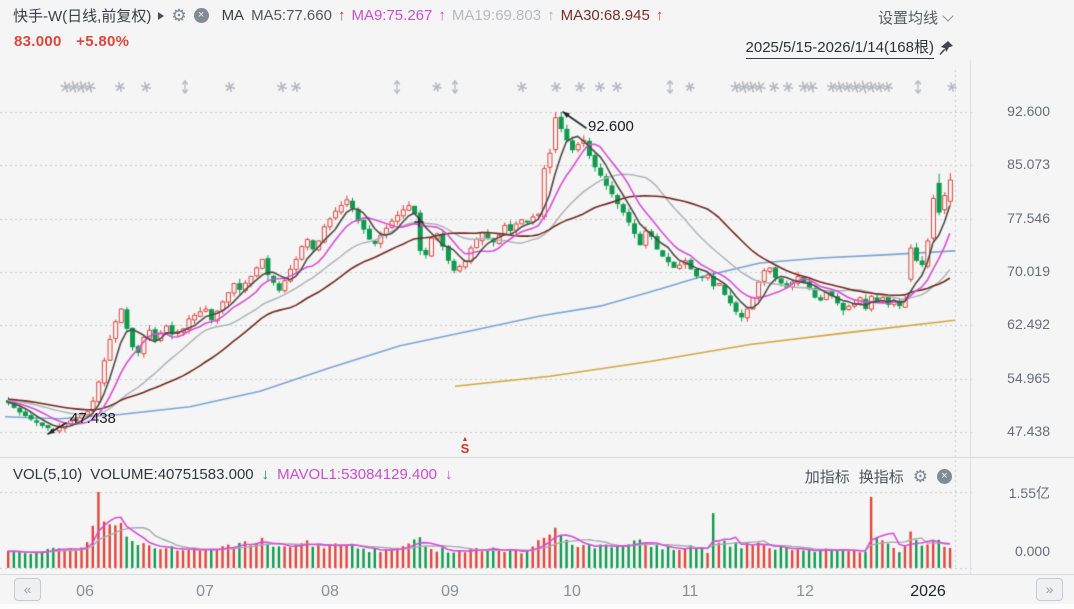  Describe the element at coordinates (946, 48) in the screenshot. I see `pin-icon` at that location.